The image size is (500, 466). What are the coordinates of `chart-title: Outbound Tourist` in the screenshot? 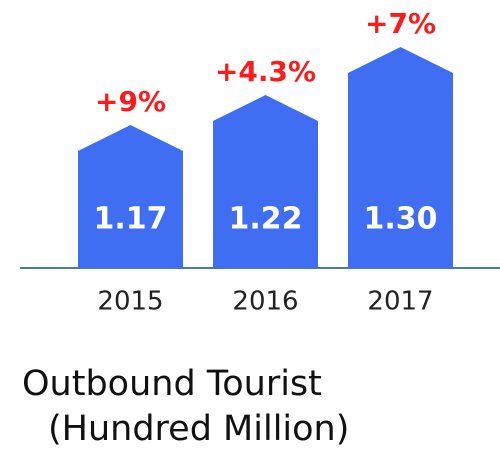 It's located at (172, 384).